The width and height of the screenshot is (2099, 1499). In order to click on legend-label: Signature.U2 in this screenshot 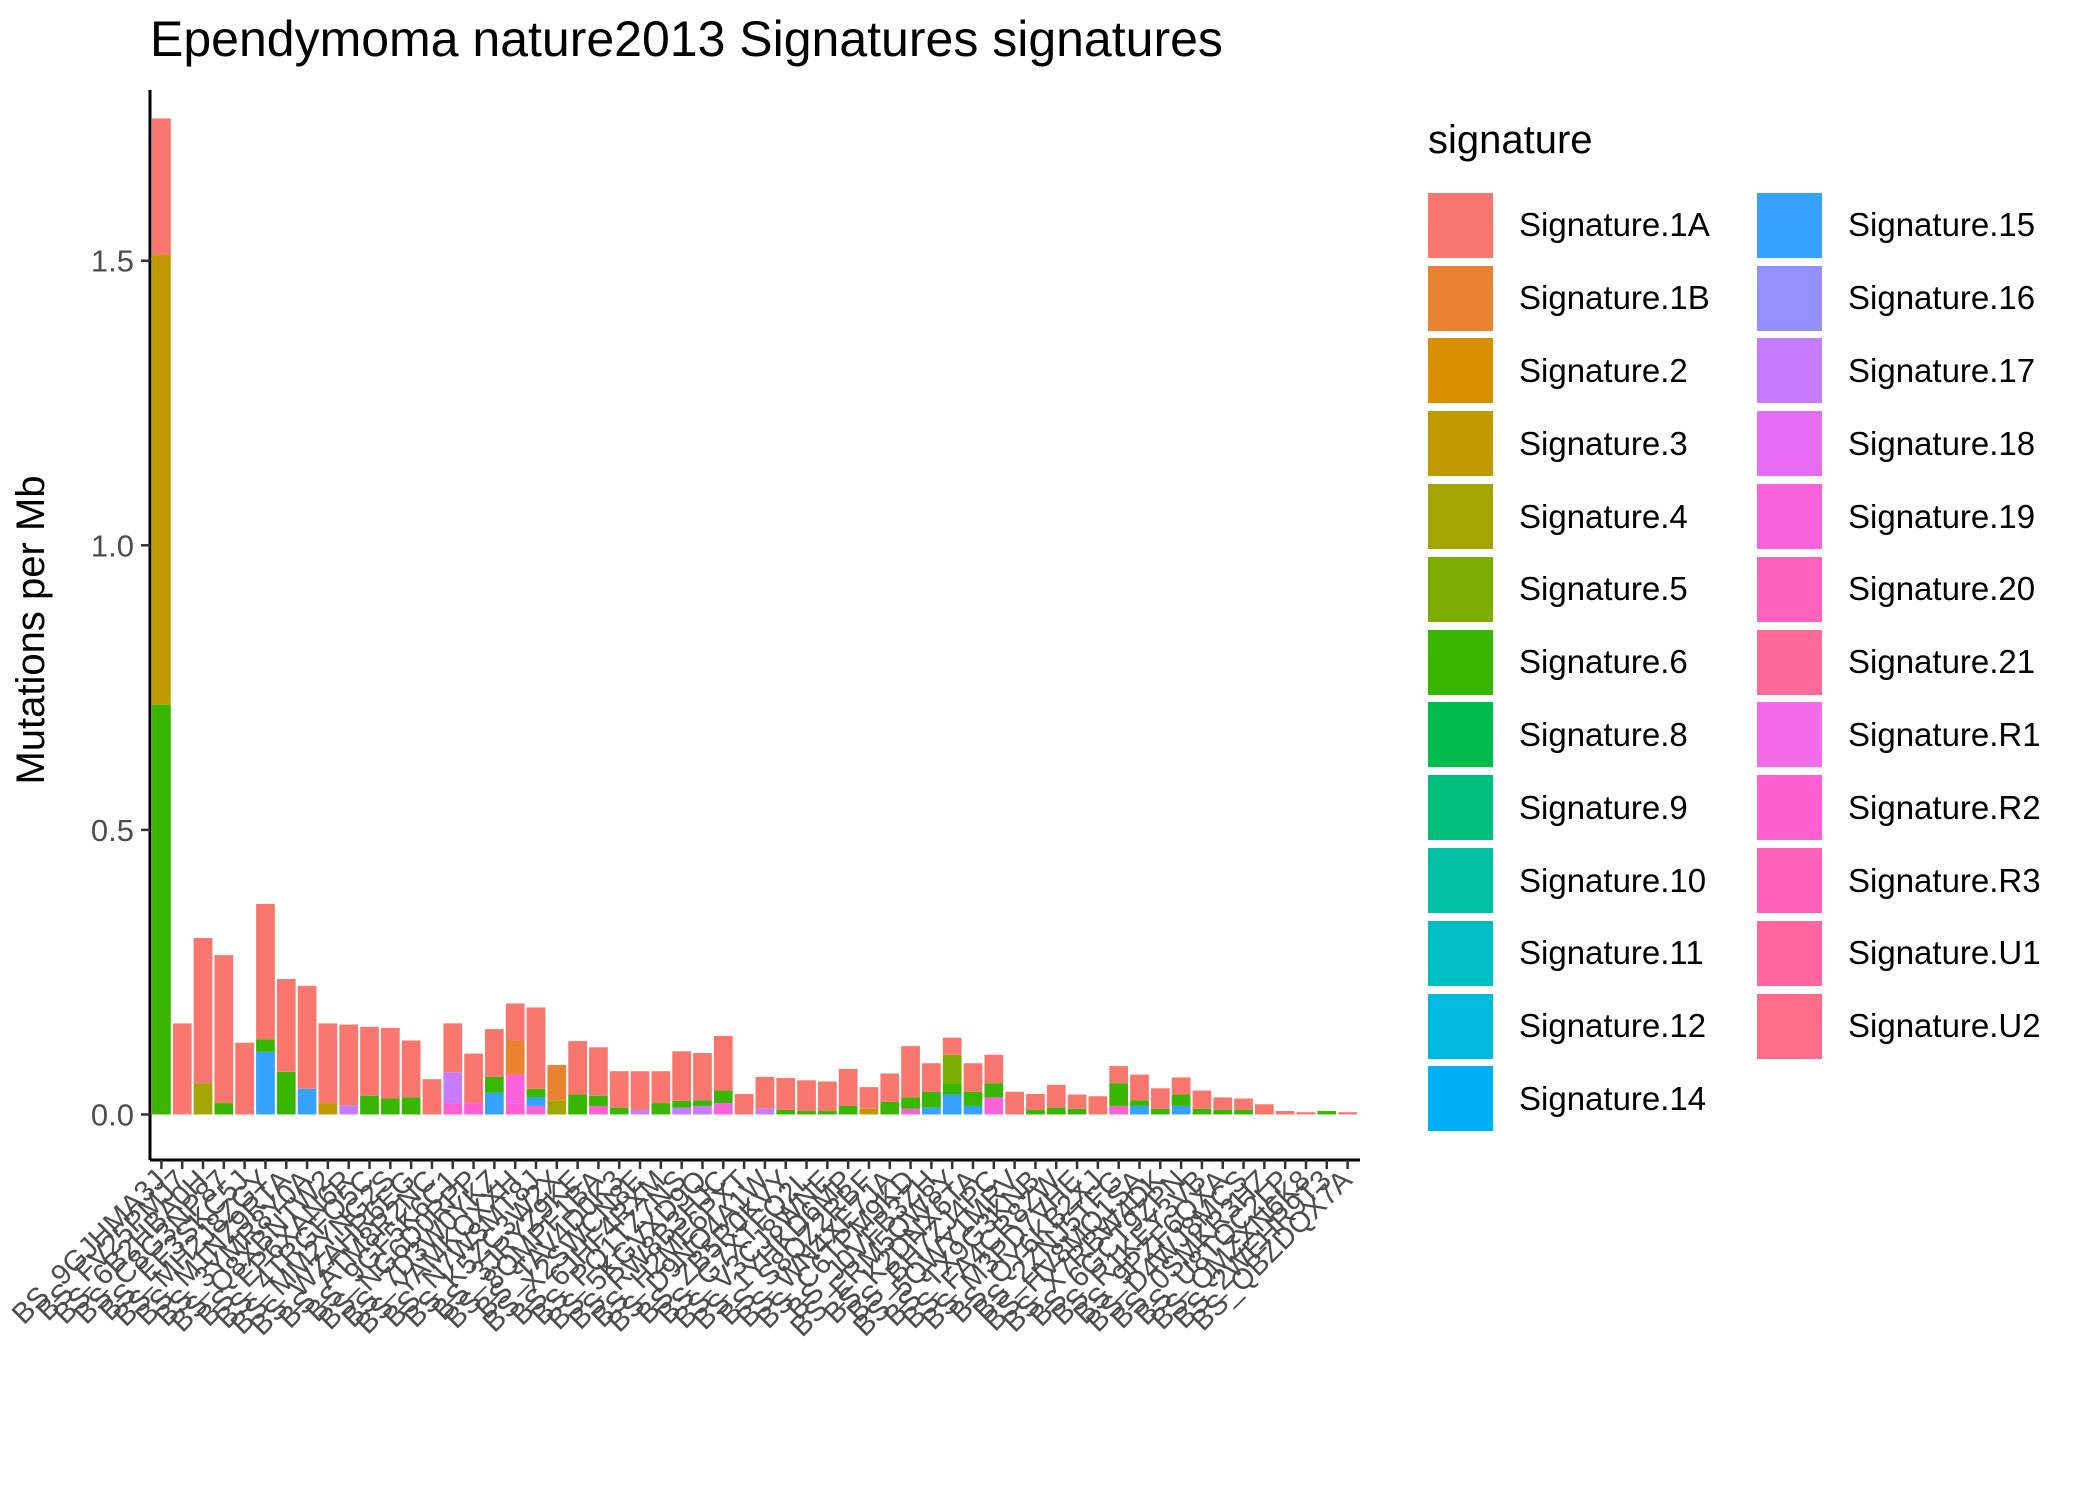, I will do `click(1944, 1026)`.